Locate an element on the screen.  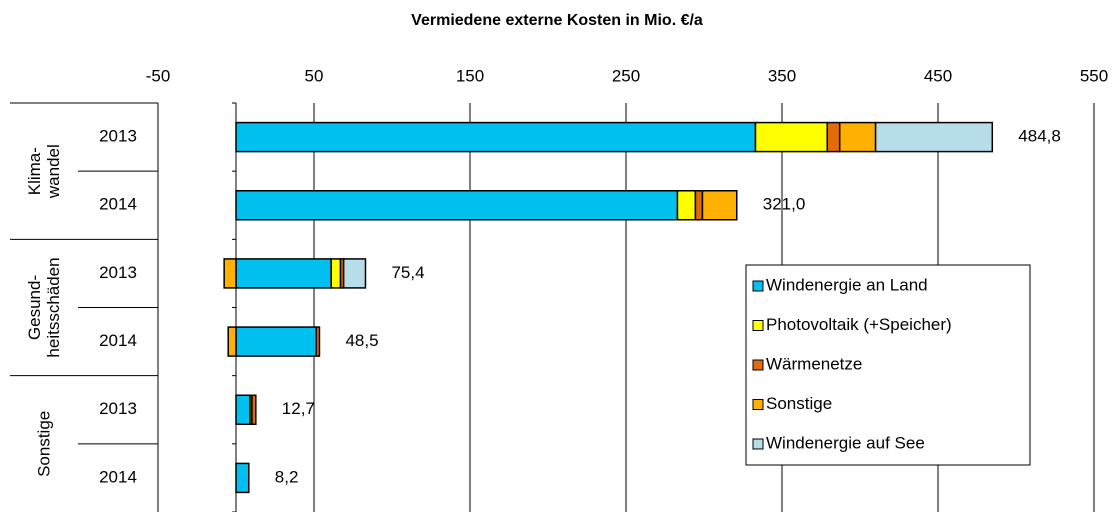
x-tick-label: 350 is located at coordinates (782, 75).